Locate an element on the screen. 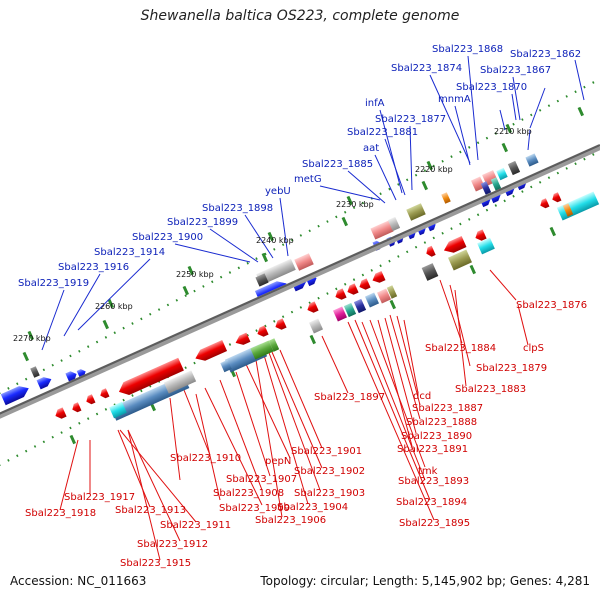  gene-label: Sbal223_1876 is located at coordinates (551, 305).